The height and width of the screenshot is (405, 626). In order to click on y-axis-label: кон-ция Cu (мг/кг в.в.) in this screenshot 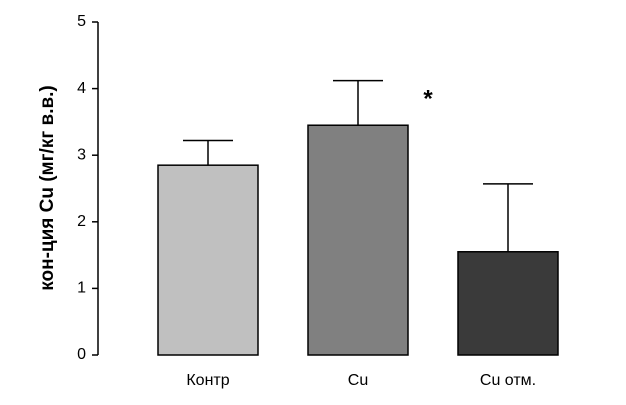, I will do `click(47, 188)`.